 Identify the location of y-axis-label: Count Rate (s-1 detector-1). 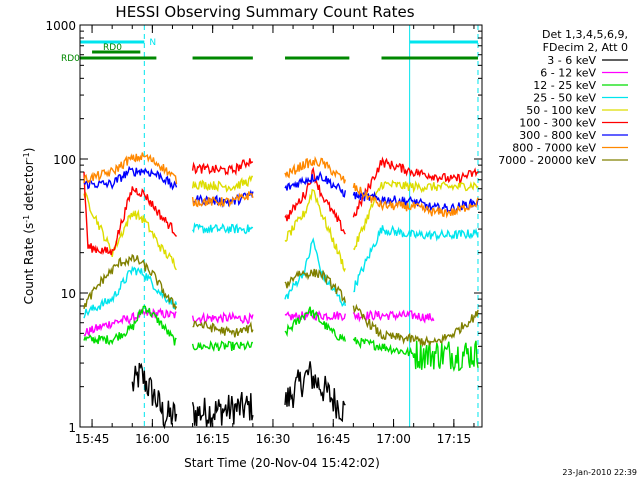
(29, 226).